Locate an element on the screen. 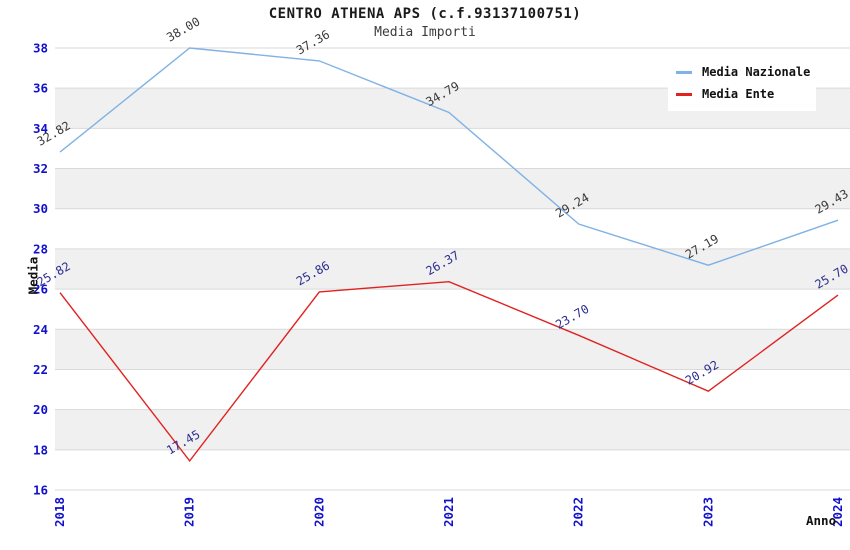  y-tick-label: 26 is located at coordinates (40, 289).